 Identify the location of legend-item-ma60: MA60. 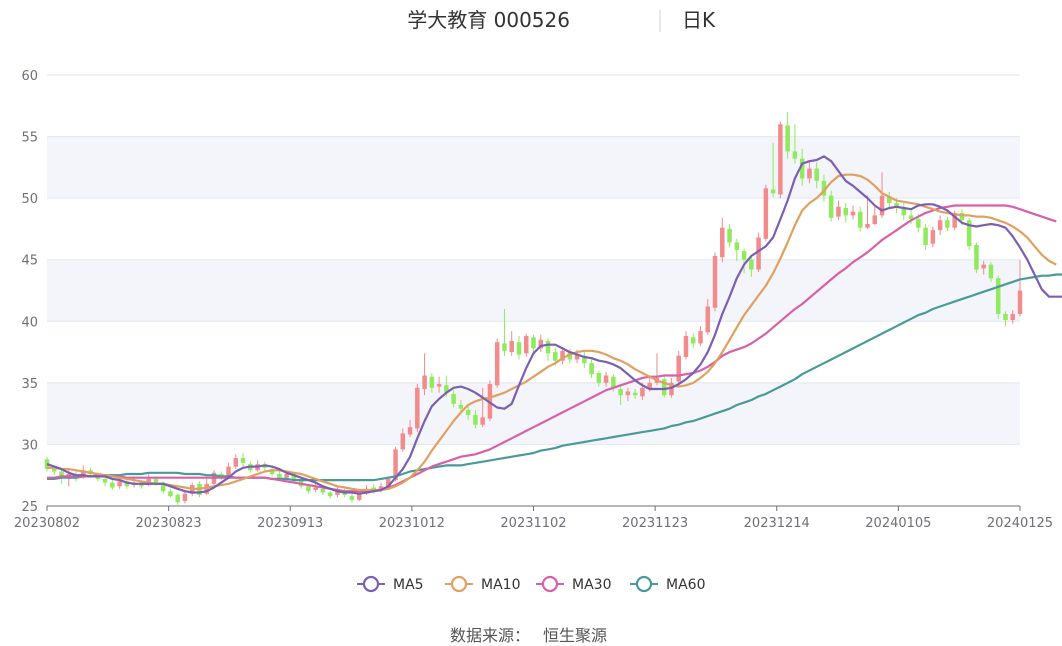
(667, 584).